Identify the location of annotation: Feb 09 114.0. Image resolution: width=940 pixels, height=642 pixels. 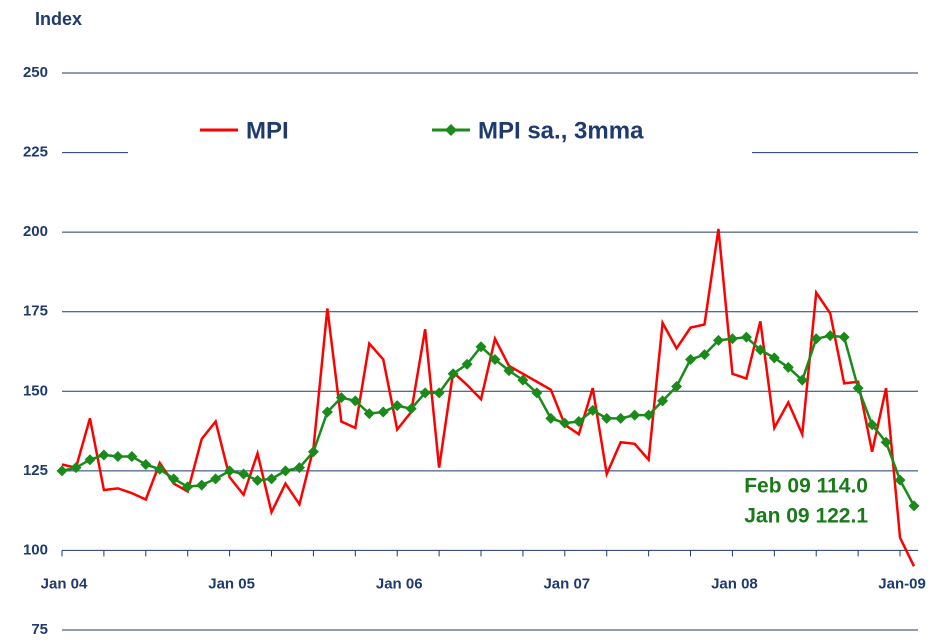
(806, 486).